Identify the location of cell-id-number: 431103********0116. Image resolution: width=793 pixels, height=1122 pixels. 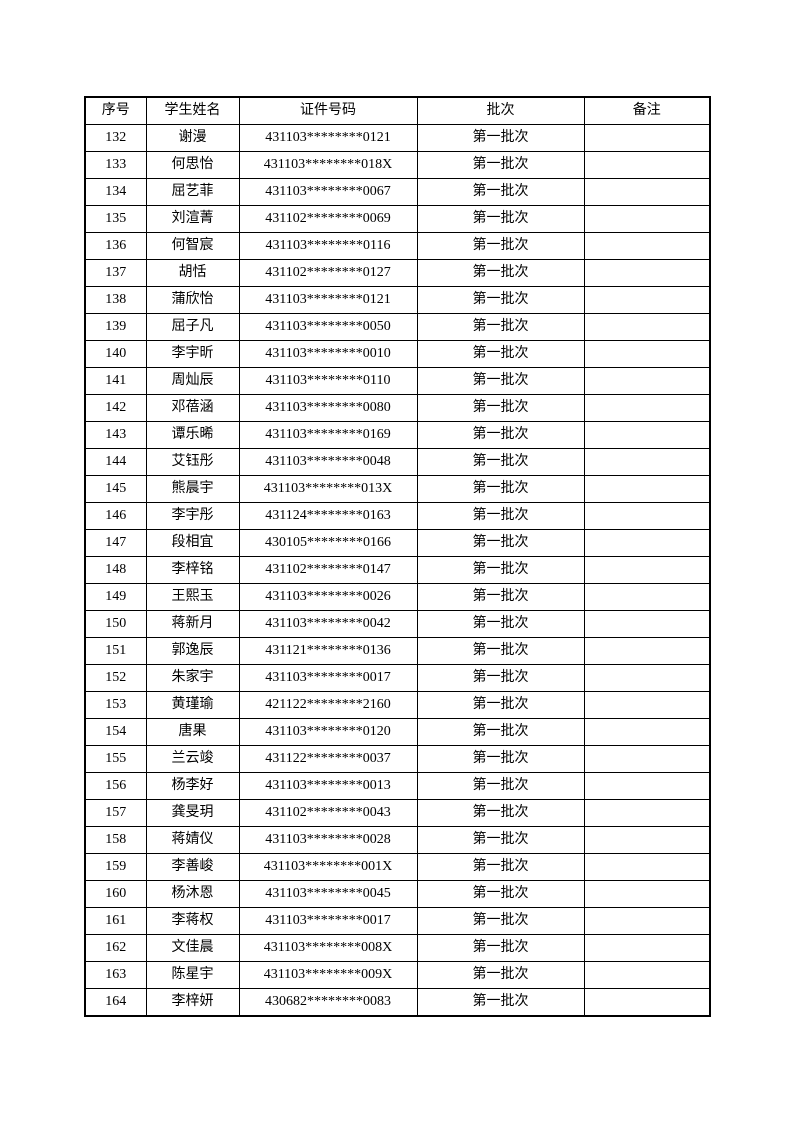
(328, 246).